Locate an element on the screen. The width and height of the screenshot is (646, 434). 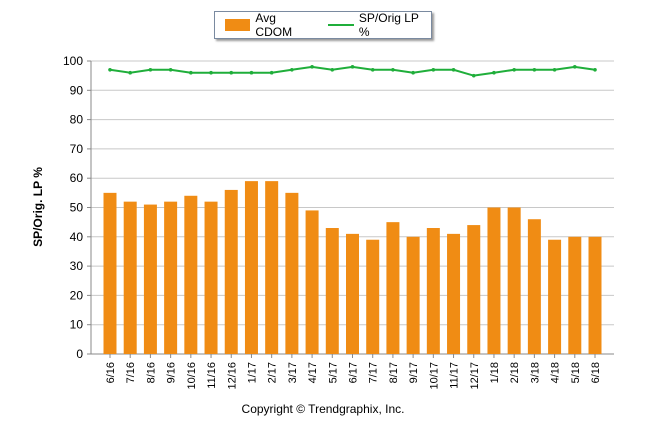
x-tick-label: 9/16 is located at coordinates (172, 372).